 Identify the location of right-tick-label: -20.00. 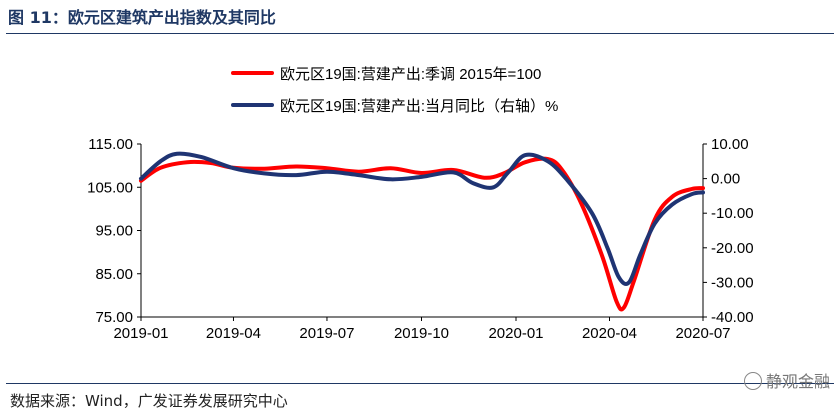
(732, 248).